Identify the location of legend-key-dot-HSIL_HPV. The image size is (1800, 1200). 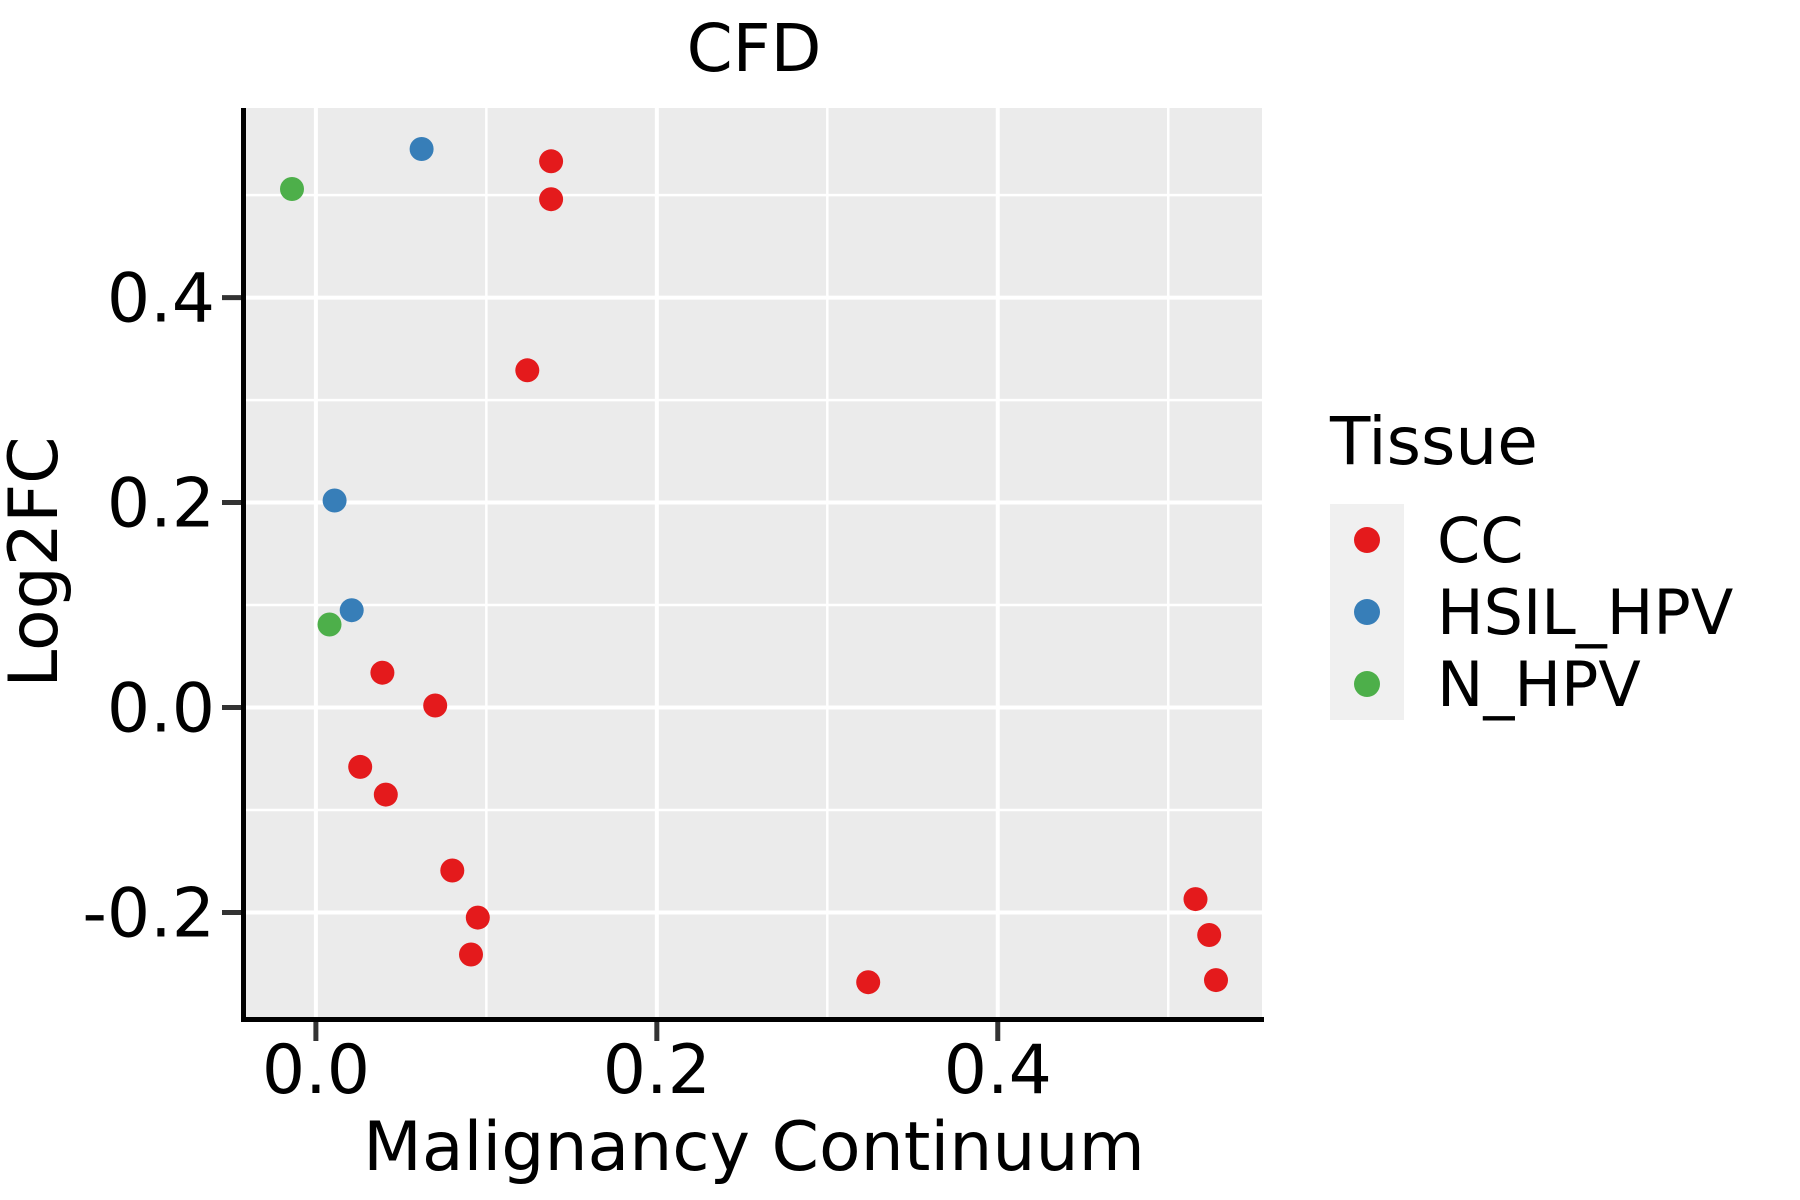
(1367, 612).